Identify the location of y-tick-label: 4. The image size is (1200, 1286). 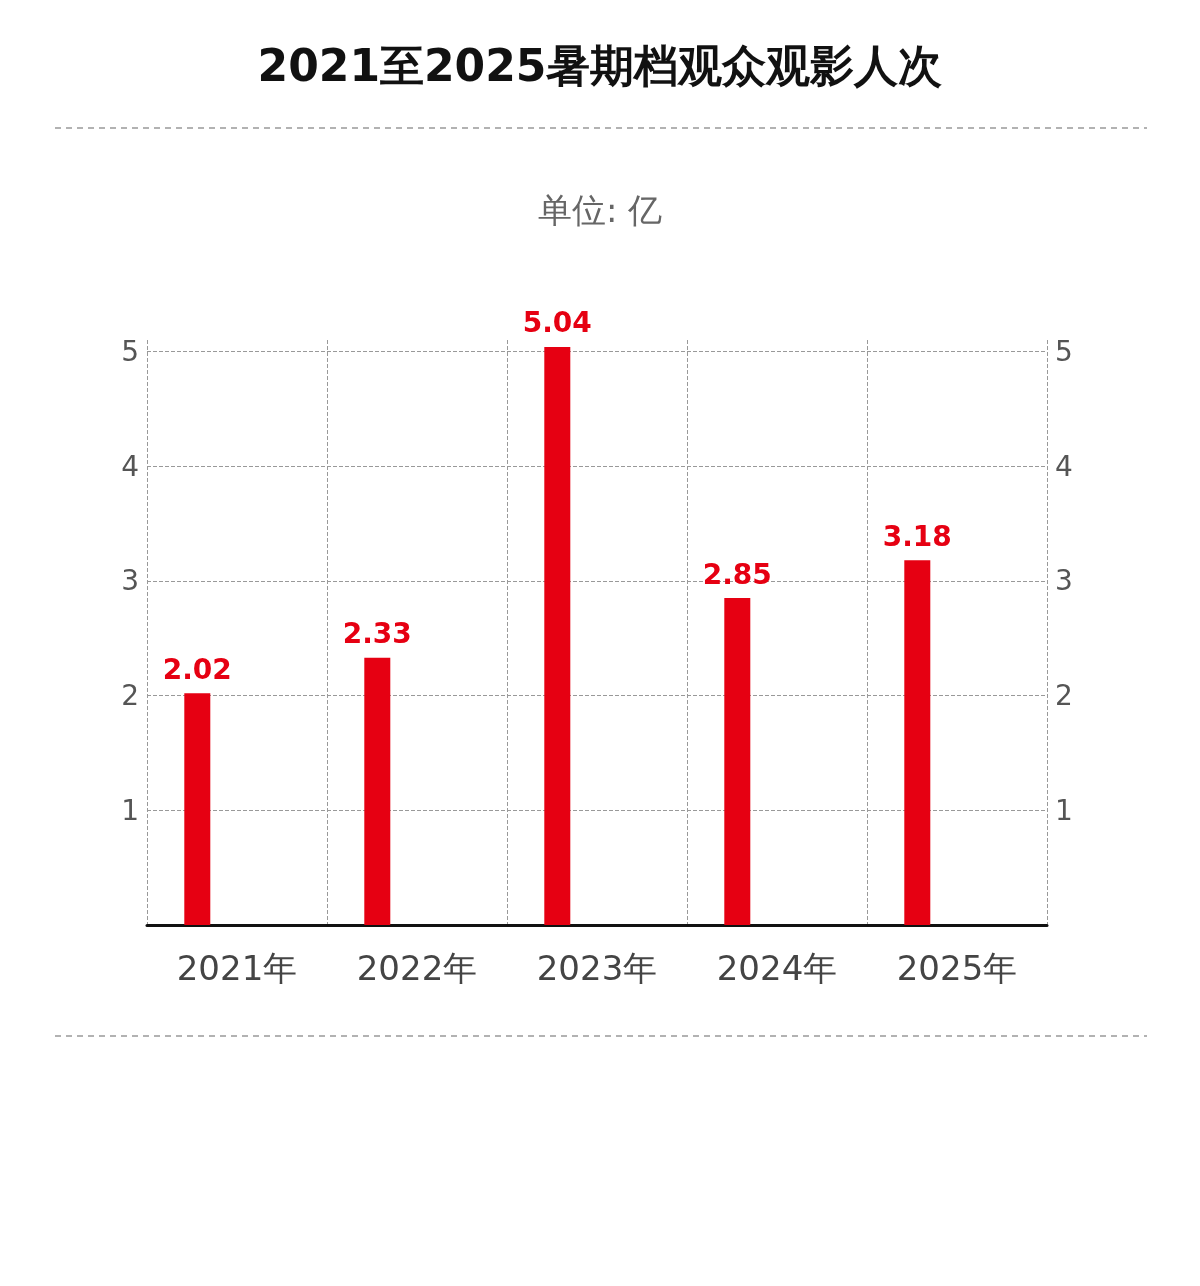
(130, 466).